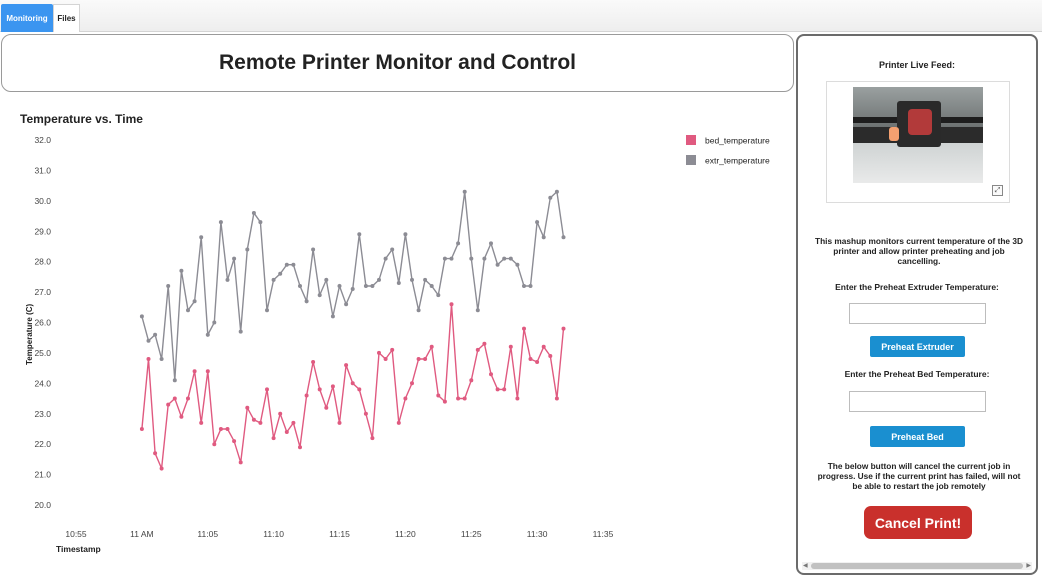 The height and width of the screenshot is (579, 1042). Describe the element at coordinates (1028, 566) in the screenshot. I see `scroll-right-arrow-icon: ▶` at that location.